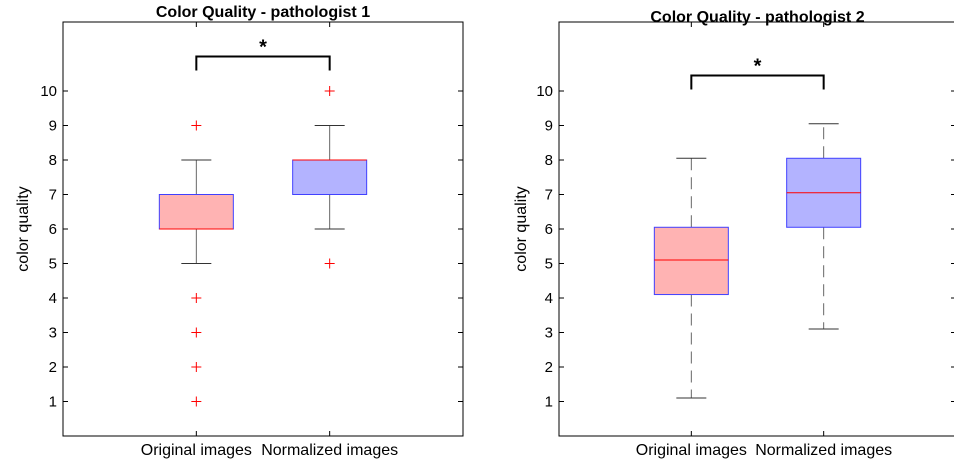 This screenshot has height=459, width=954. I want to click on chart-title: Color Quality - pathologist 2, so click(757, 17).